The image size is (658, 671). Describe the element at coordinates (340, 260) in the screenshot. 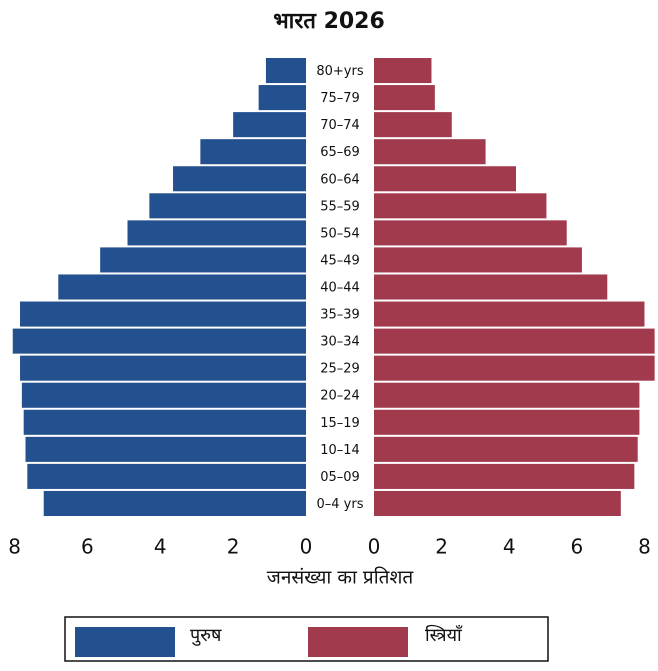

I see `age-label: 45–49` at that location.